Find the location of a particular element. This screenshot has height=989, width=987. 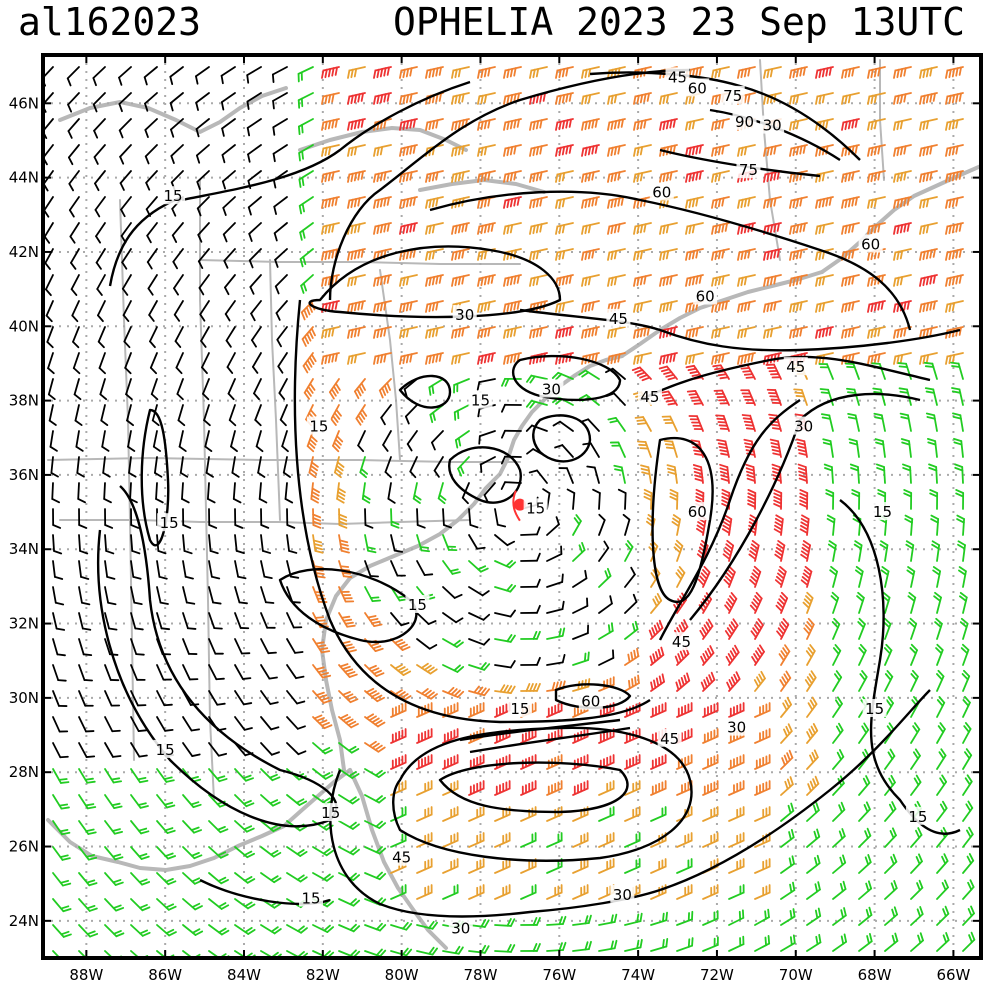

lat-label: 24N is located at coordinates (24, 921).